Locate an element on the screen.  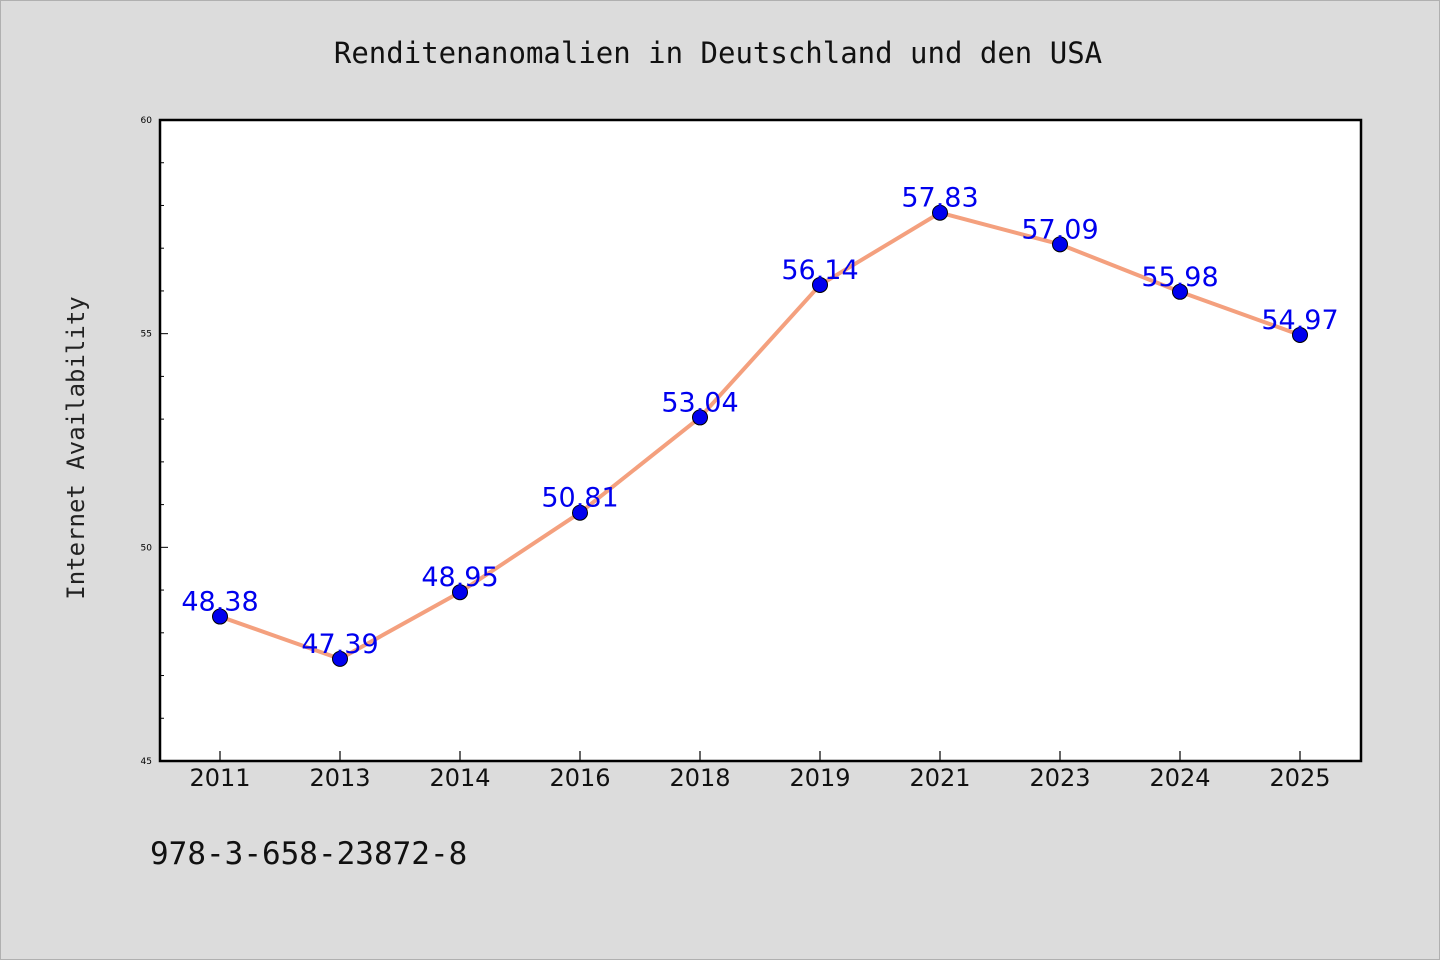
x-tick-label: 2016 is located at coordinates (579, 778).